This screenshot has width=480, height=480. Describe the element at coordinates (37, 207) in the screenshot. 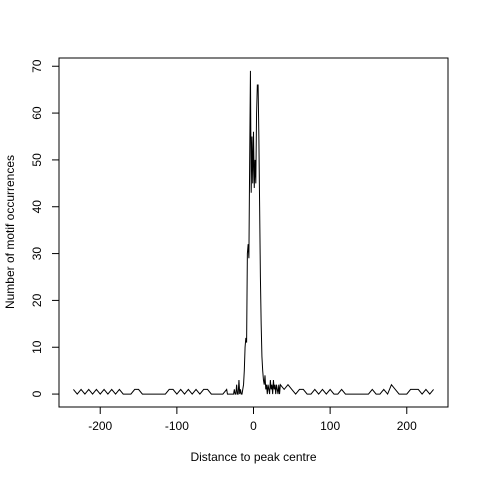

I see `y-tick-label: 40` at that location.